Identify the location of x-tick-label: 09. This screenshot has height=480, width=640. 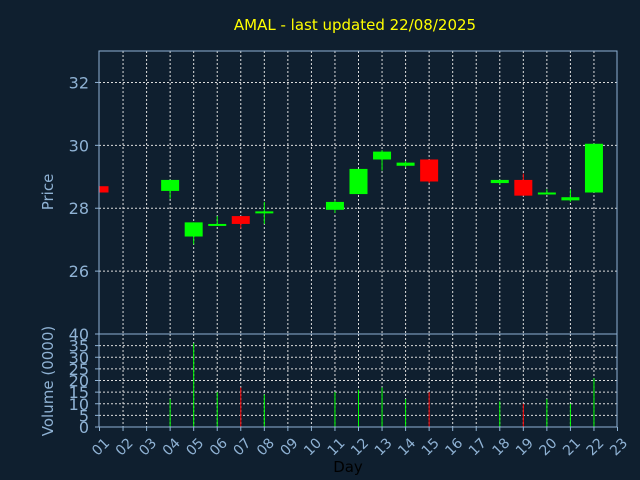
(290, 447).